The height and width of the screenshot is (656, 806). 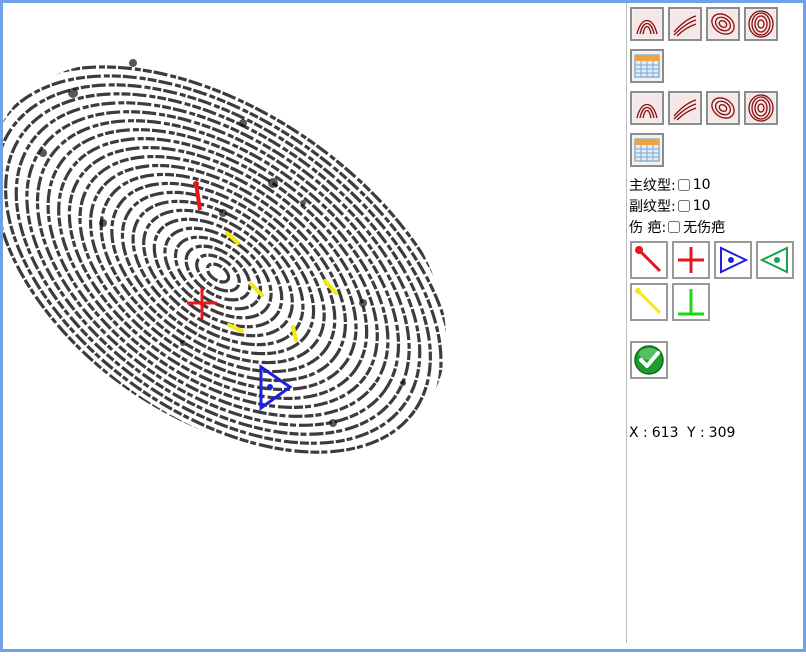 I want to click on yellow-line-button, so click(x=649, y=302).